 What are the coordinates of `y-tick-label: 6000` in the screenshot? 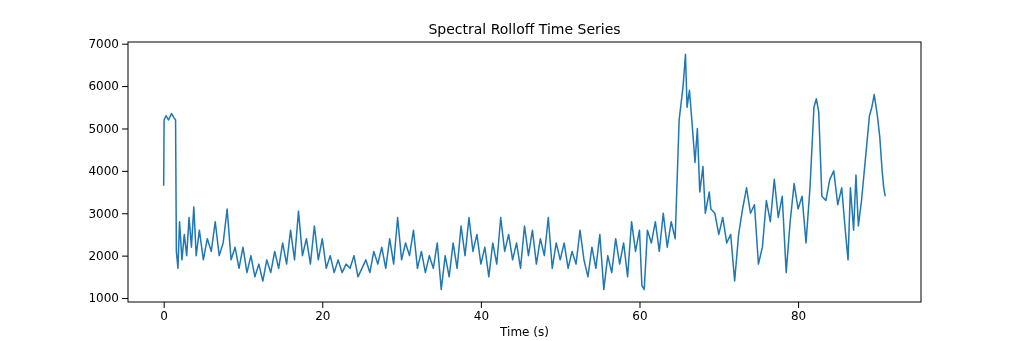 It's located at (103, 86).